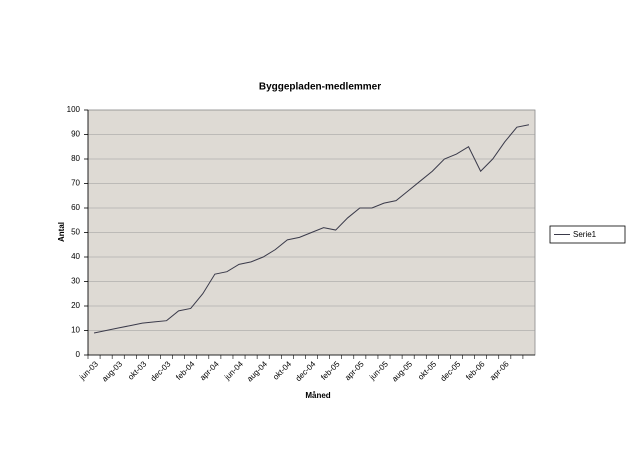  I want to click on y-tick-label: 60, so click(75, 207).